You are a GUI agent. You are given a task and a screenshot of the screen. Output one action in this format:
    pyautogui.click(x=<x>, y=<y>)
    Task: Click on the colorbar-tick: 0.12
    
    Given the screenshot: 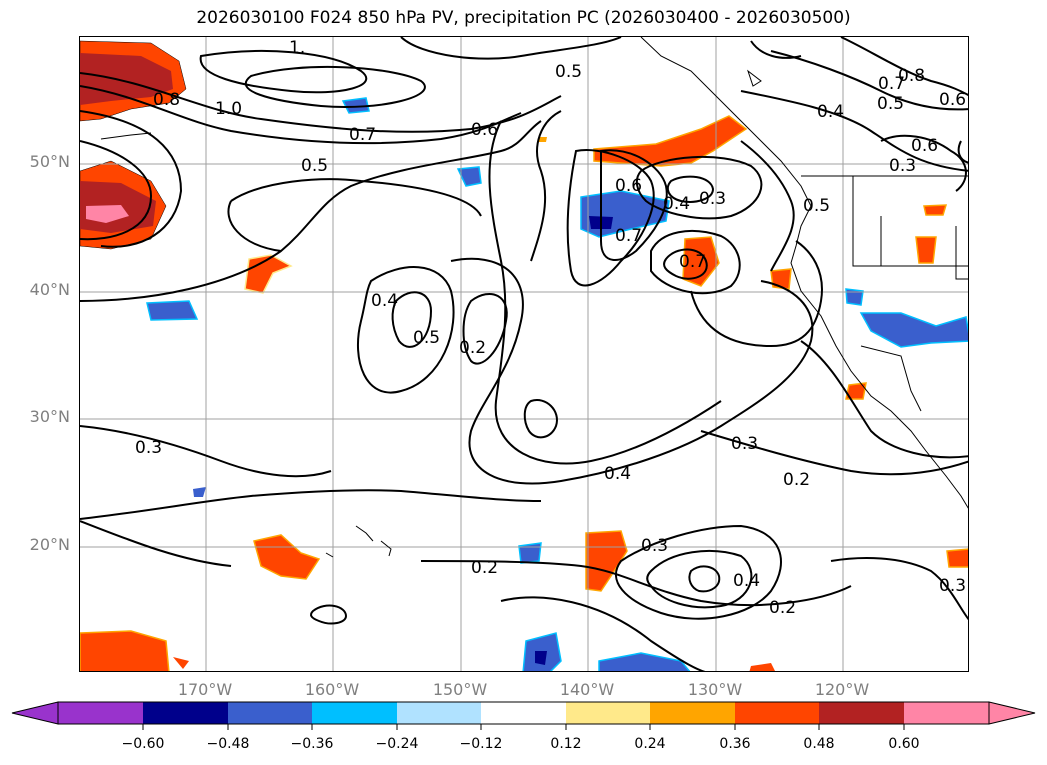 What is the action you would take?
    pyautogui.click(x=566, y=744)
    